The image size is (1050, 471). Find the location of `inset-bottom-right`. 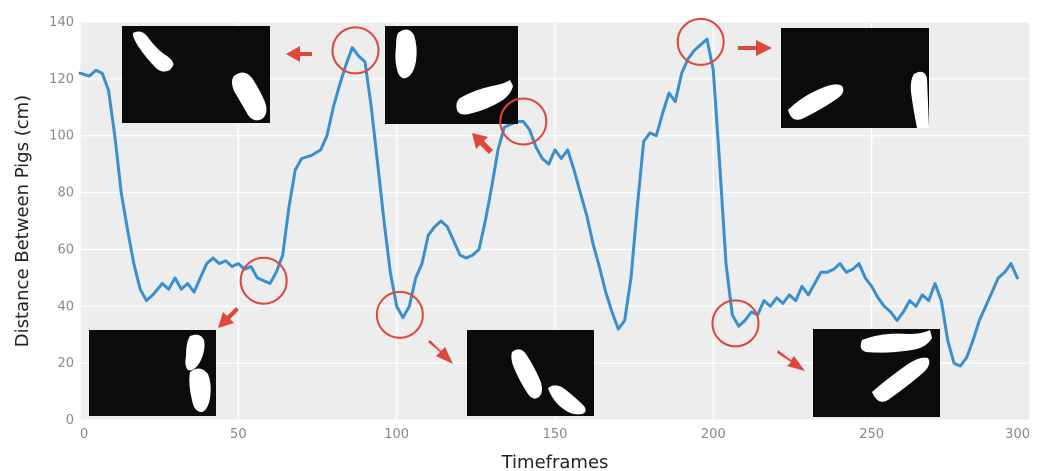

inset-bottom-right is located at coordinates (876, 373).